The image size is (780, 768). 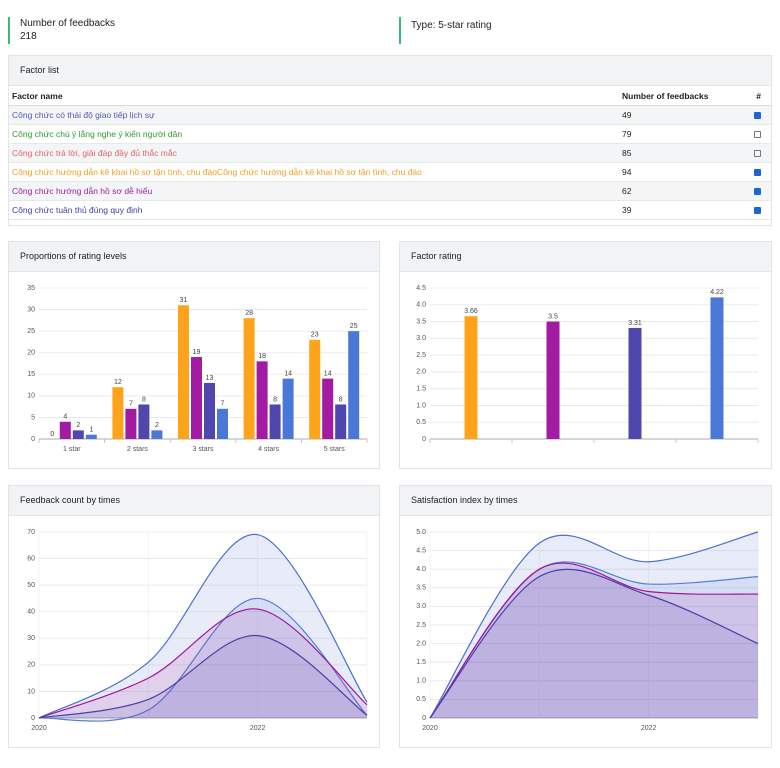 I want to click on x-tick-label: 1 star, so click(x=72, y=449).